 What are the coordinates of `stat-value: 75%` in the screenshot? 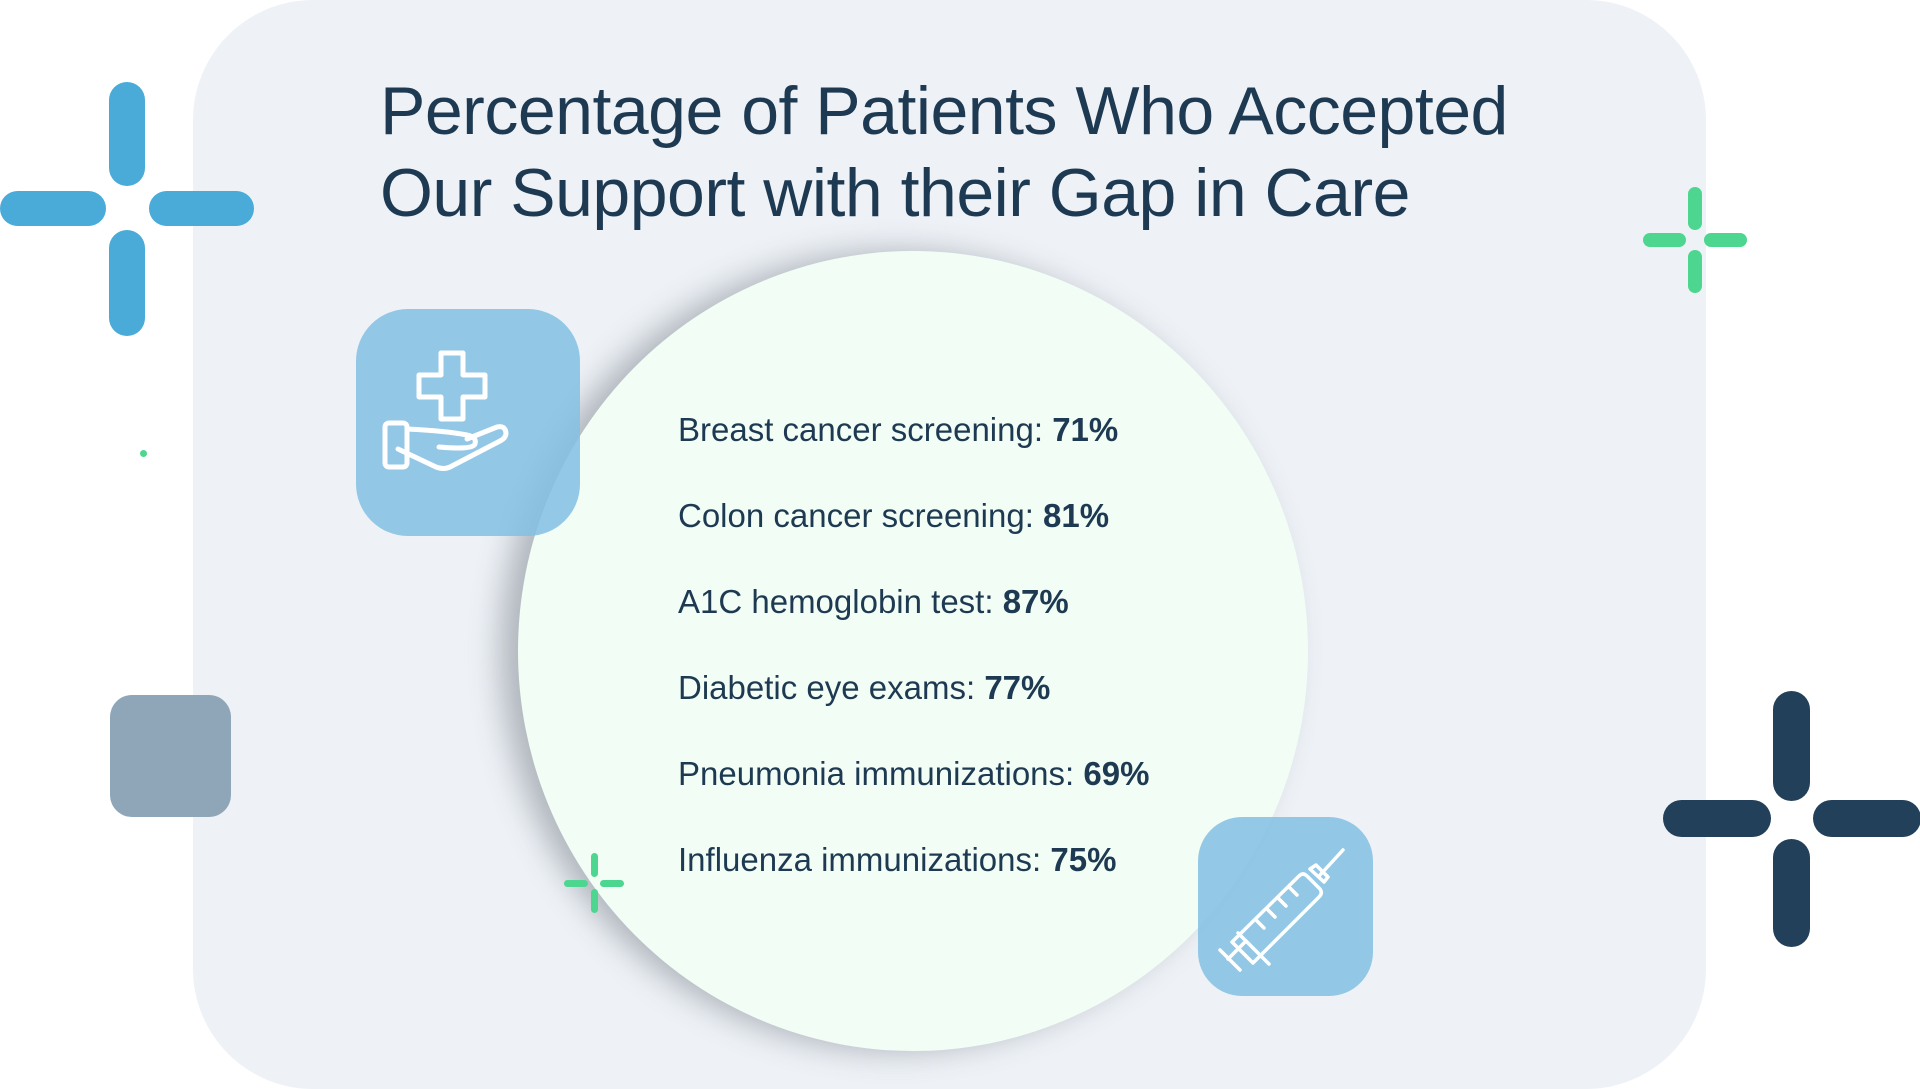 It's located at (1083, 859).